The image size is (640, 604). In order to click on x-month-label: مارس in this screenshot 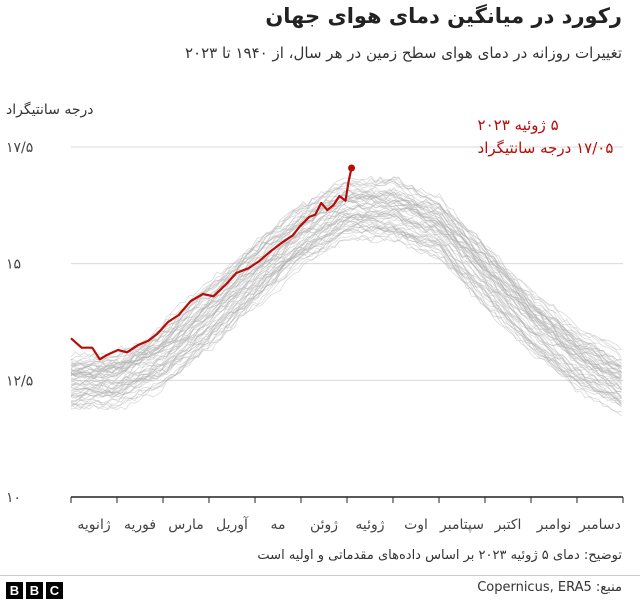, I will do `click(186, 525)`.